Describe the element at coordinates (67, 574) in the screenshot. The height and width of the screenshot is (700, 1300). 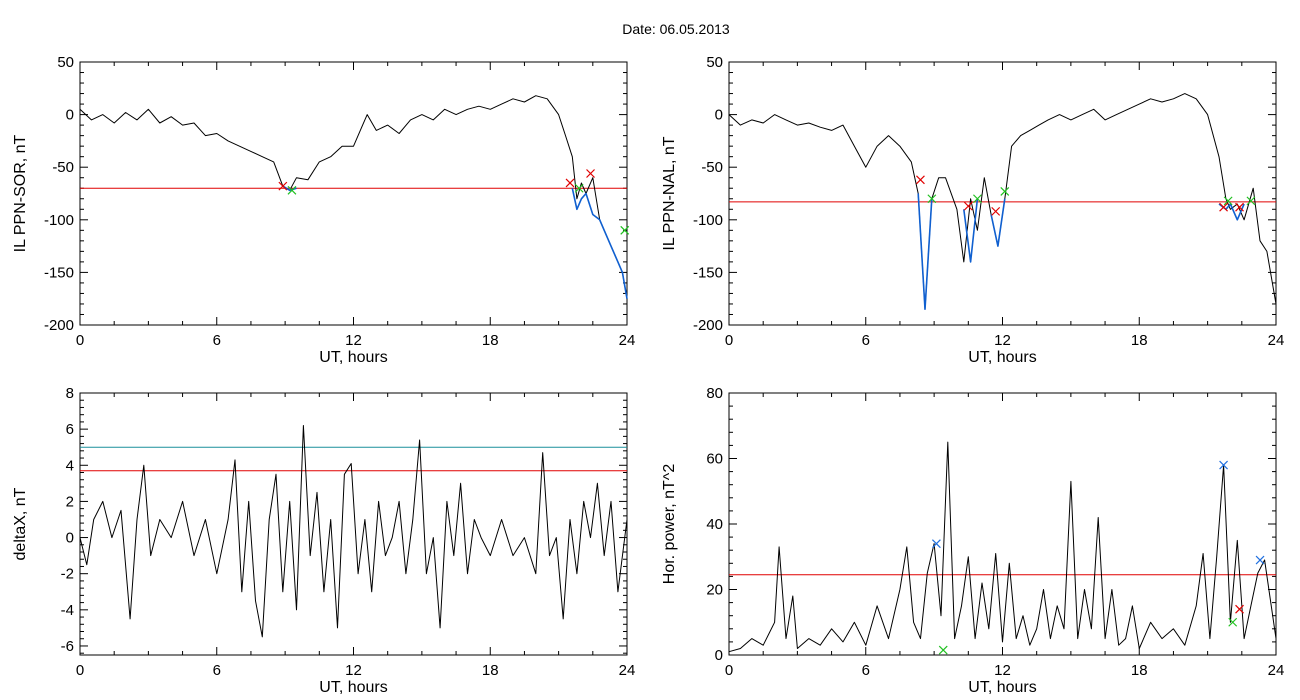
I see `y-tick-label: -2` at that location.